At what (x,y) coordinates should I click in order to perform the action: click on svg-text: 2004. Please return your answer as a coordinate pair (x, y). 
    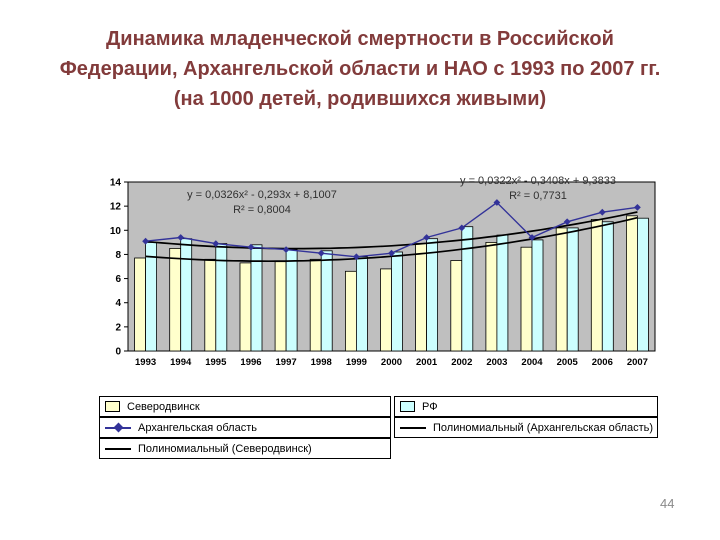
    Looking at the image, I should click on (532, 362).